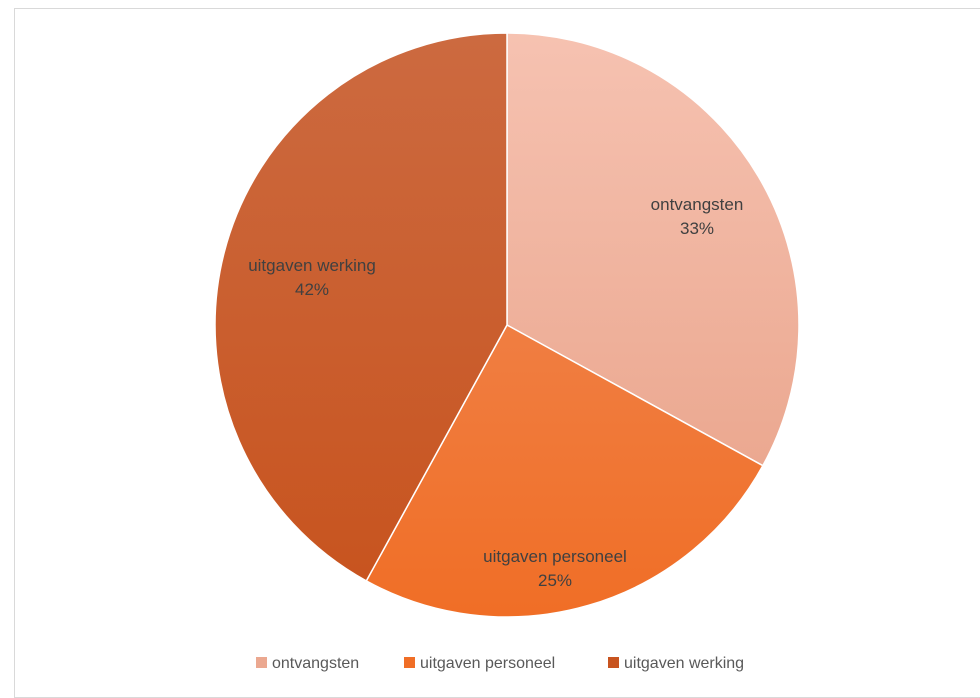 The width and height of the screenshot is (980, 698). What do you see at coordinates (697, 228) in the screenshot?
I see `slice-value-label: 33%` at bounding box center [697, 228].